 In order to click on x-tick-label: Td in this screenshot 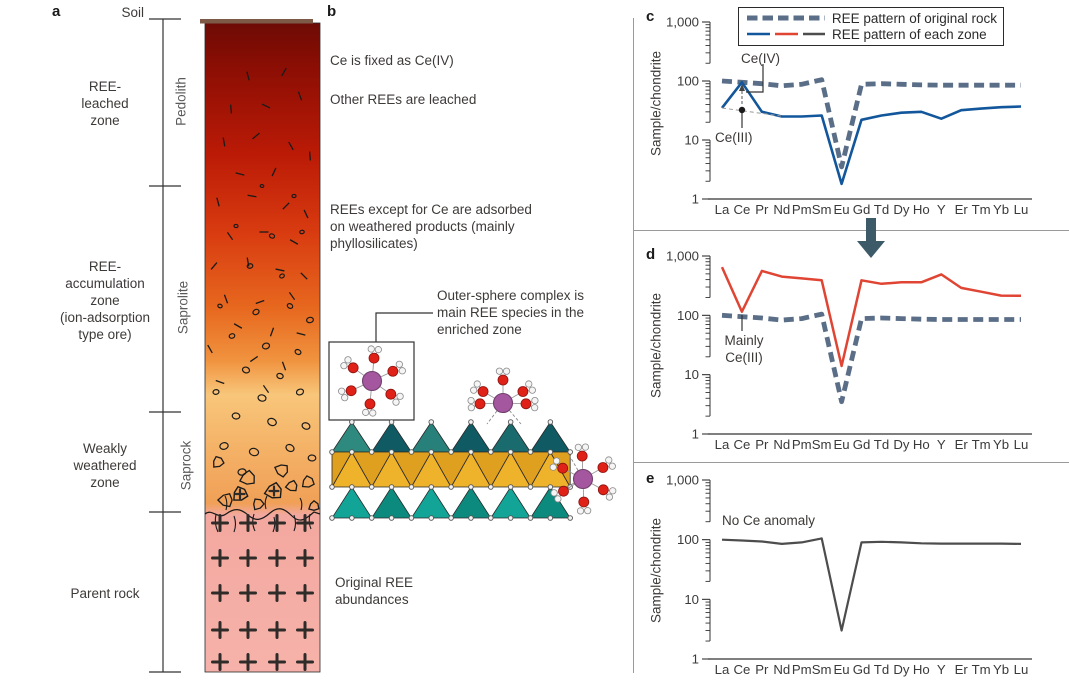, I will do `click(881, 444)`.